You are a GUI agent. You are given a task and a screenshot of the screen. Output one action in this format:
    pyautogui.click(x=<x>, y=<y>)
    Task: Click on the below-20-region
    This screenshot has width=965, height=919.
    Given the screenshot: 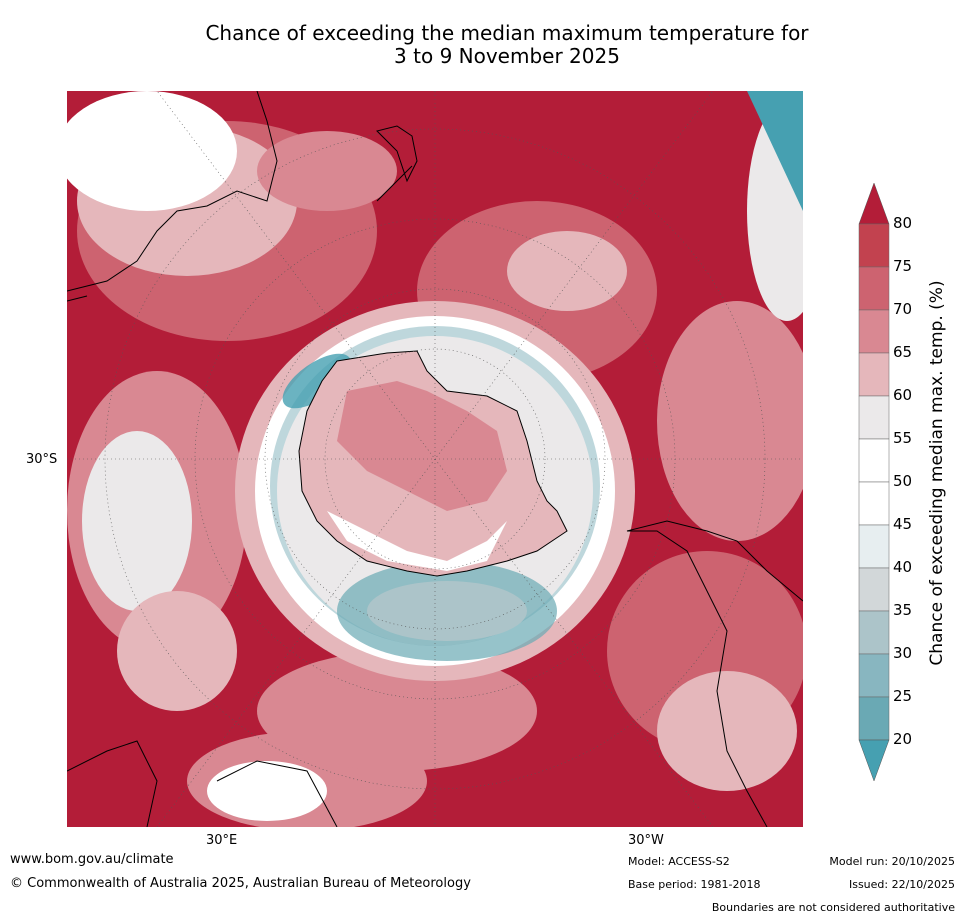 What is the action you would take?
    pyautogui.click(x=775, y=151)
    